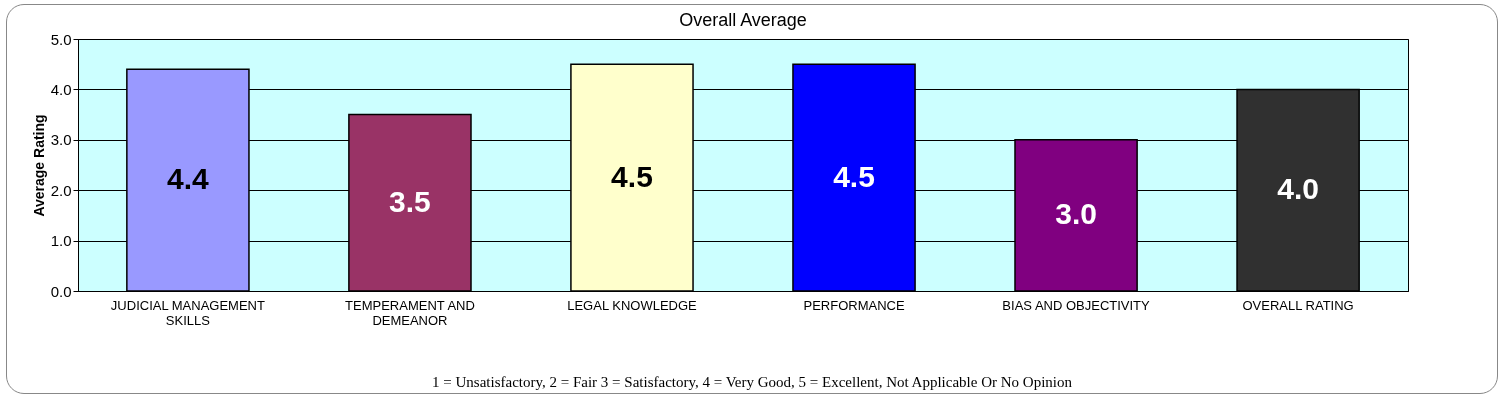 This screenshot has width=1507, height=401. I want to click on y-tick-label: 5.0, so click(61, 39).